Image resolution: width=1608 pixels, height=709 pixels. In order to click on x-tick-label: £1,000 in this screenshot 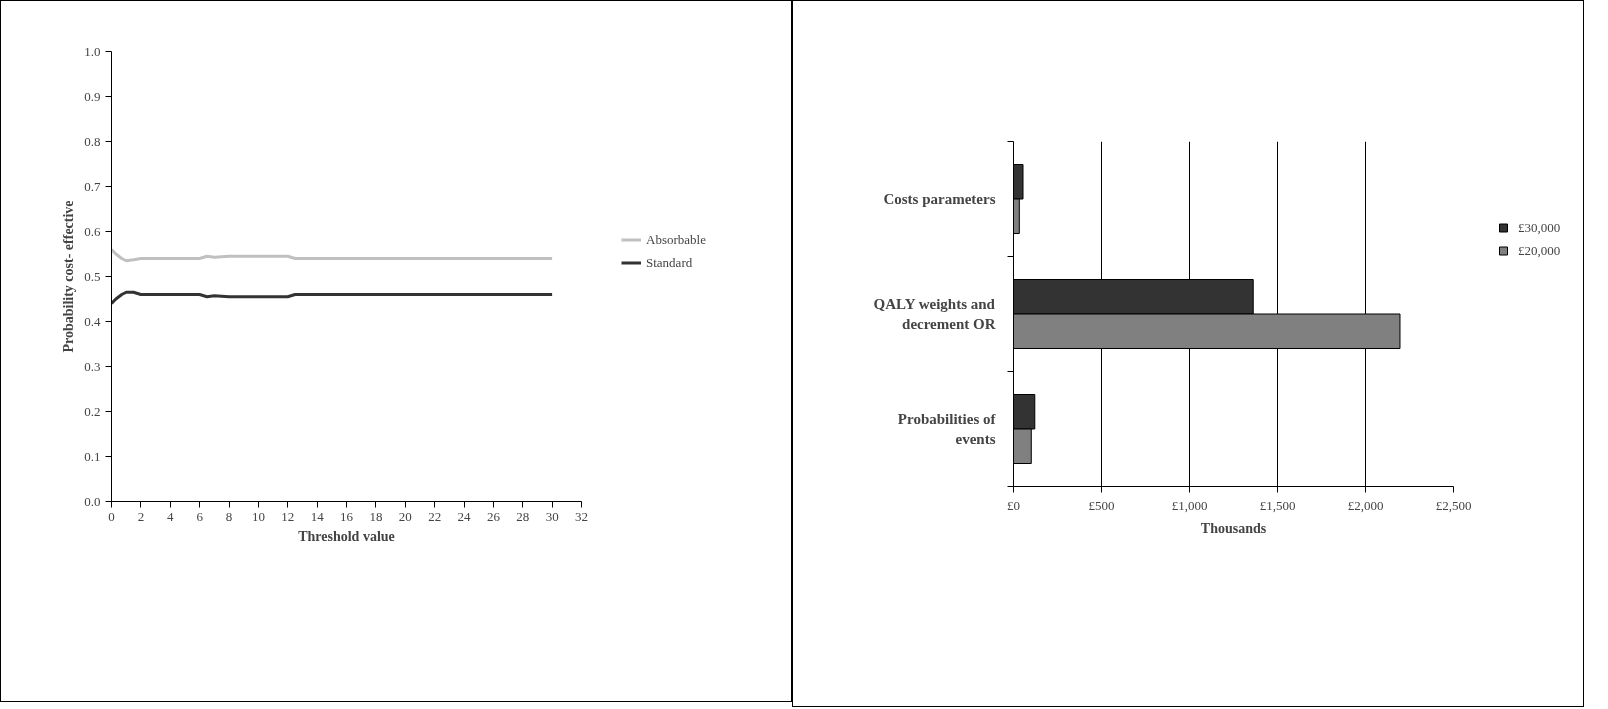, I will do `click(1189, 505)`.